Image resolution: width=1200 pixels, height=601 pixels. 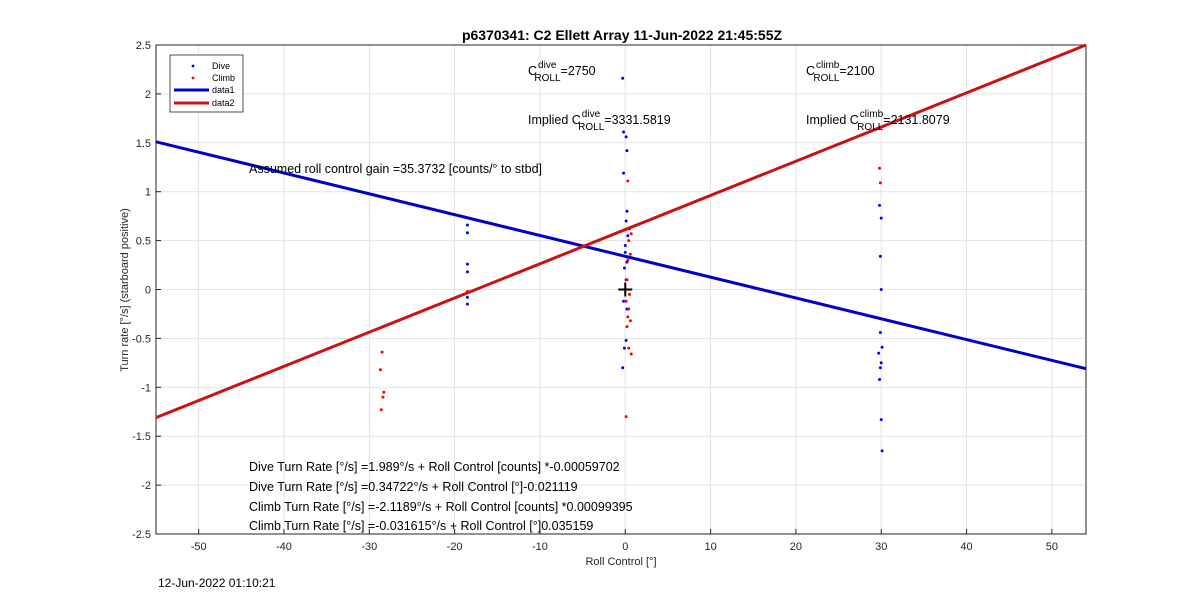 What do you see at coordinates (532, 71) in the screenshot?
I see `c-roll-dive-text: C` at bounding box center [532, 71].